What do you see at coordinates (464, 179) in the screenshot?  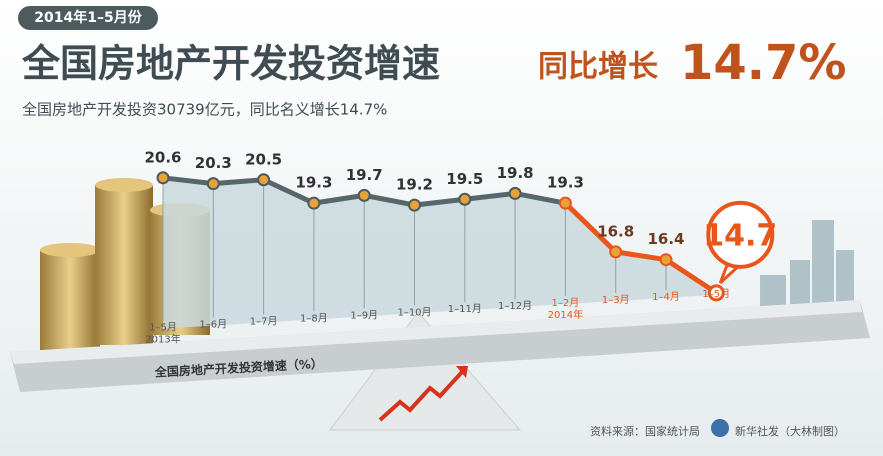 I see `data-label: 19.5` at bounding box center [464, 179].